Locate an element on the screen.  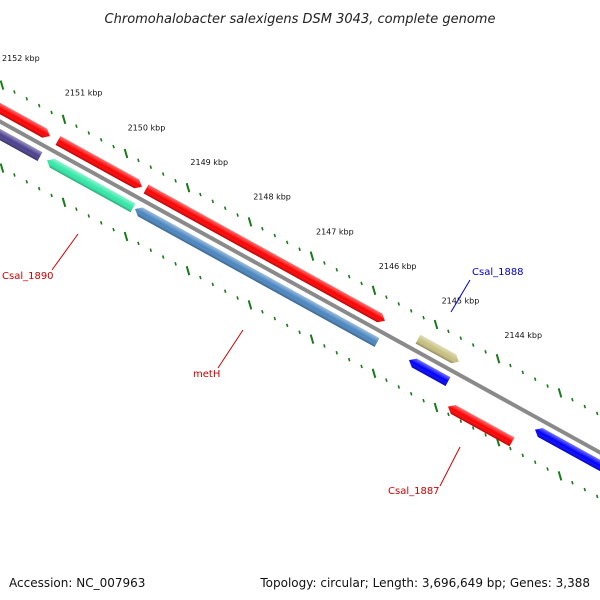
gene-arrow-meth is located at coordinates (257, 277).